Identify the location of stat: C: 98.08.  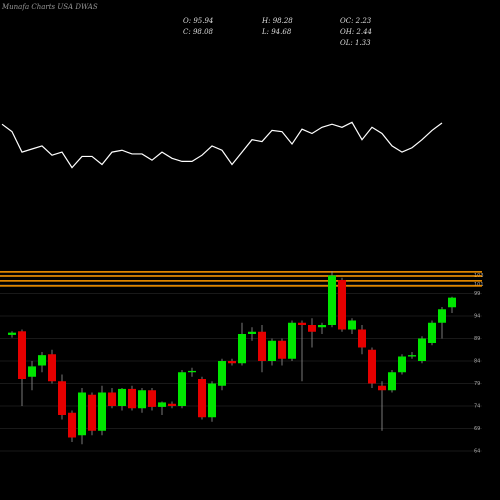
(198, 32).